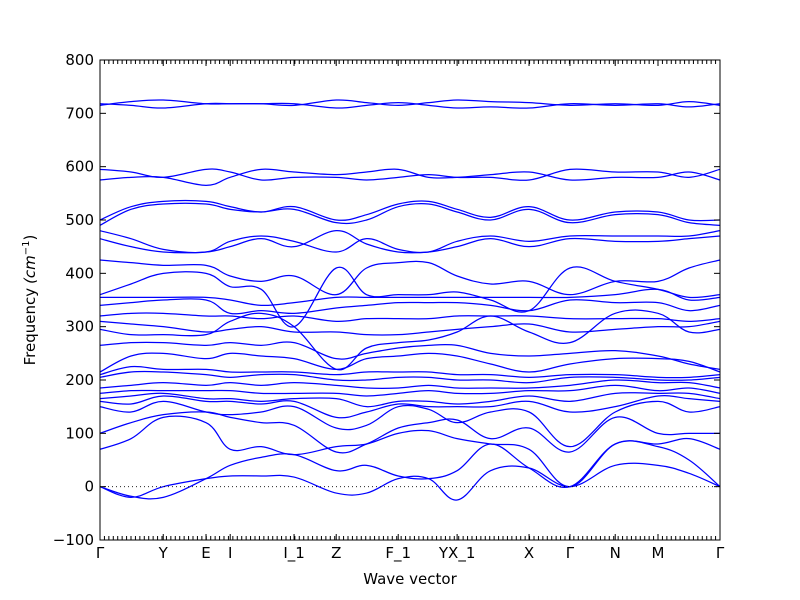  I want to click on y-tick-label: 500, so click(79, 220).